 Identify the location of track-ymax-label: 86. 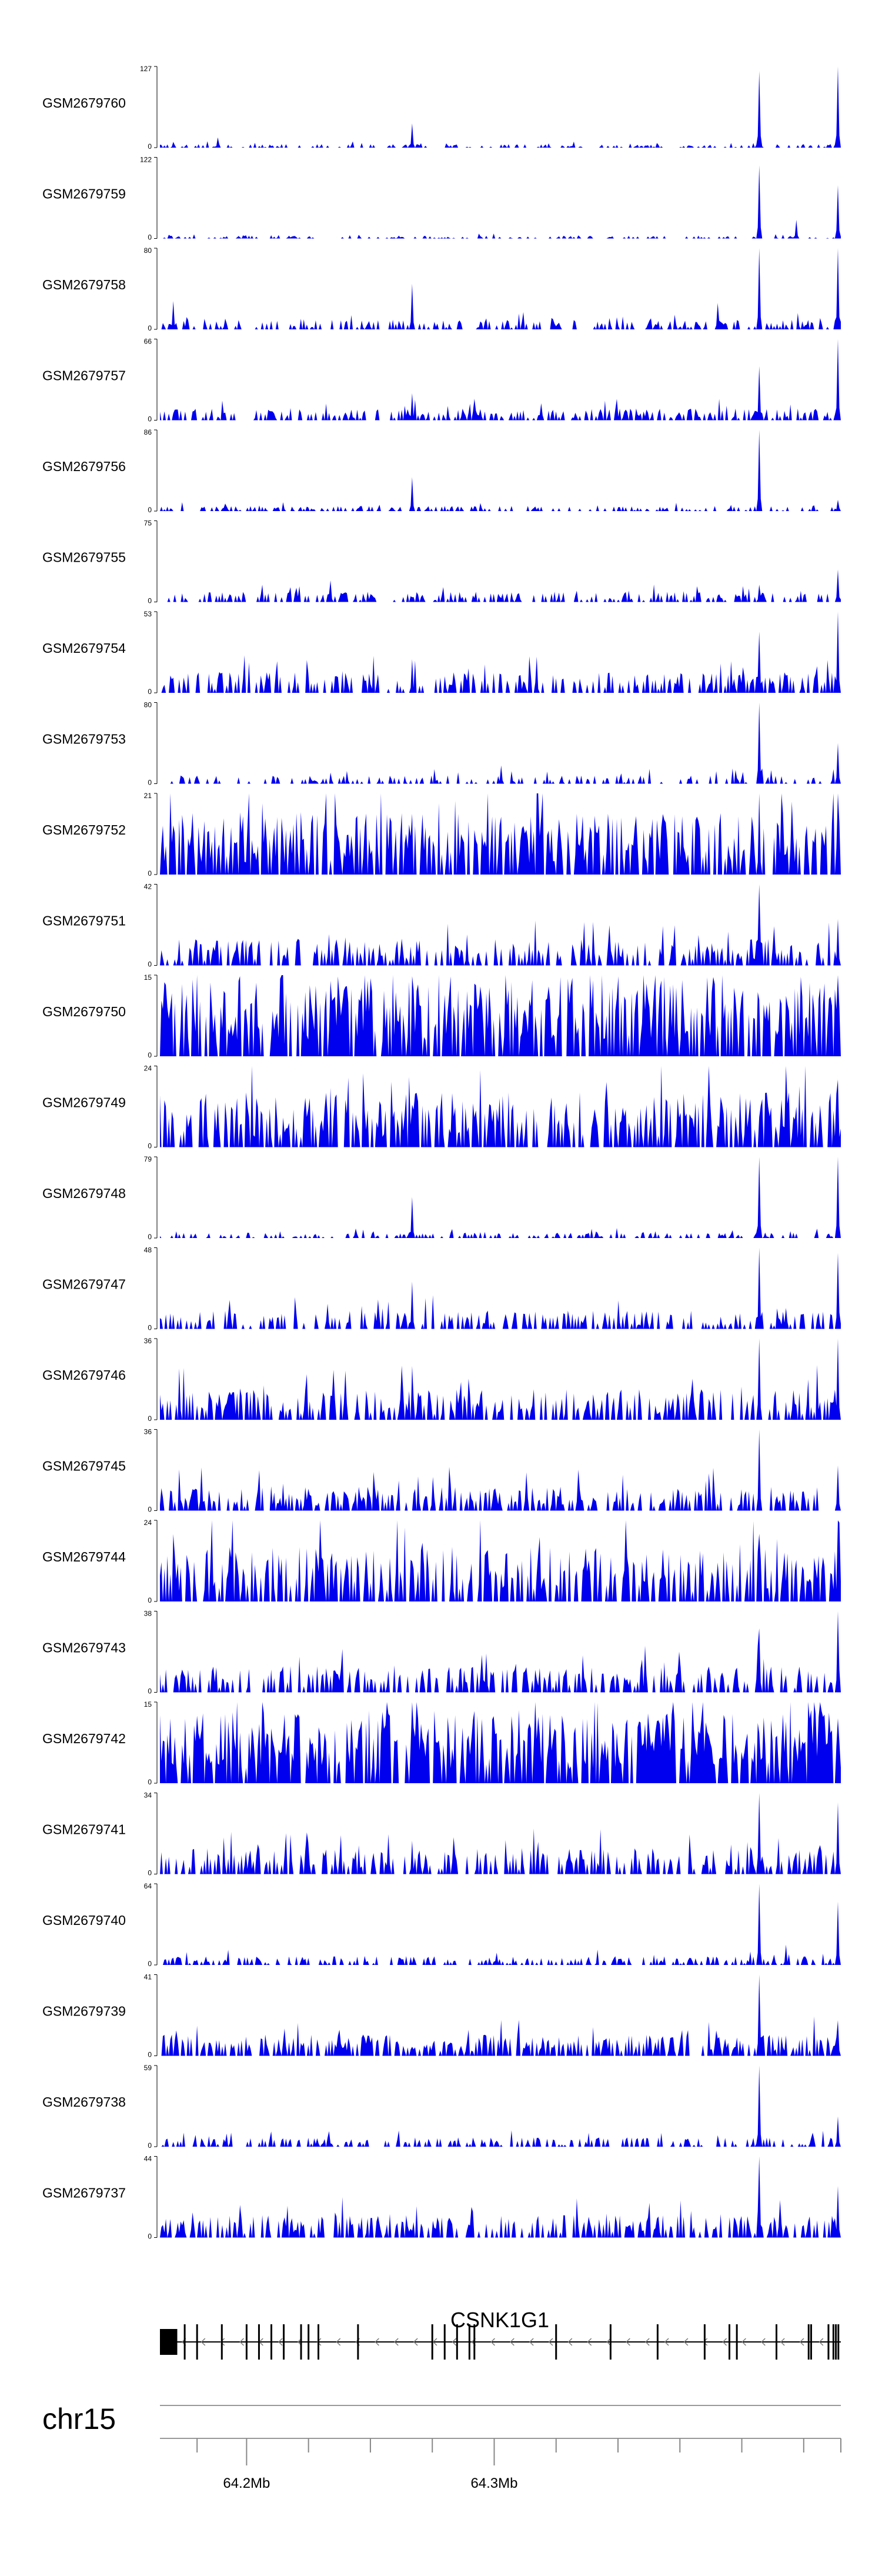
(148, 432).